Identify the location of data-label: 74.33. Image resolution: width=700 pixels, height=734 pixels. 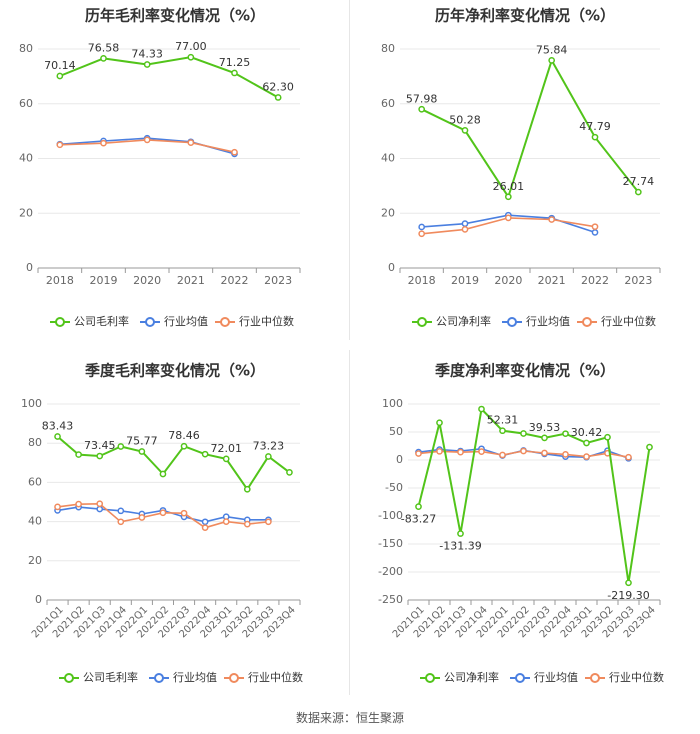
(147, 54).